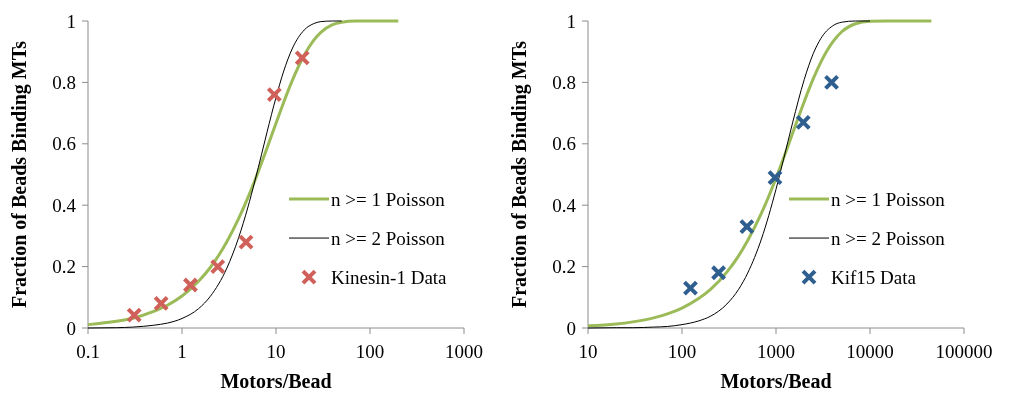  What do you see at coordinates (870, 351) in the screenshot?
I see `x-tick-label: 10000` at bounding box center [870, 351].